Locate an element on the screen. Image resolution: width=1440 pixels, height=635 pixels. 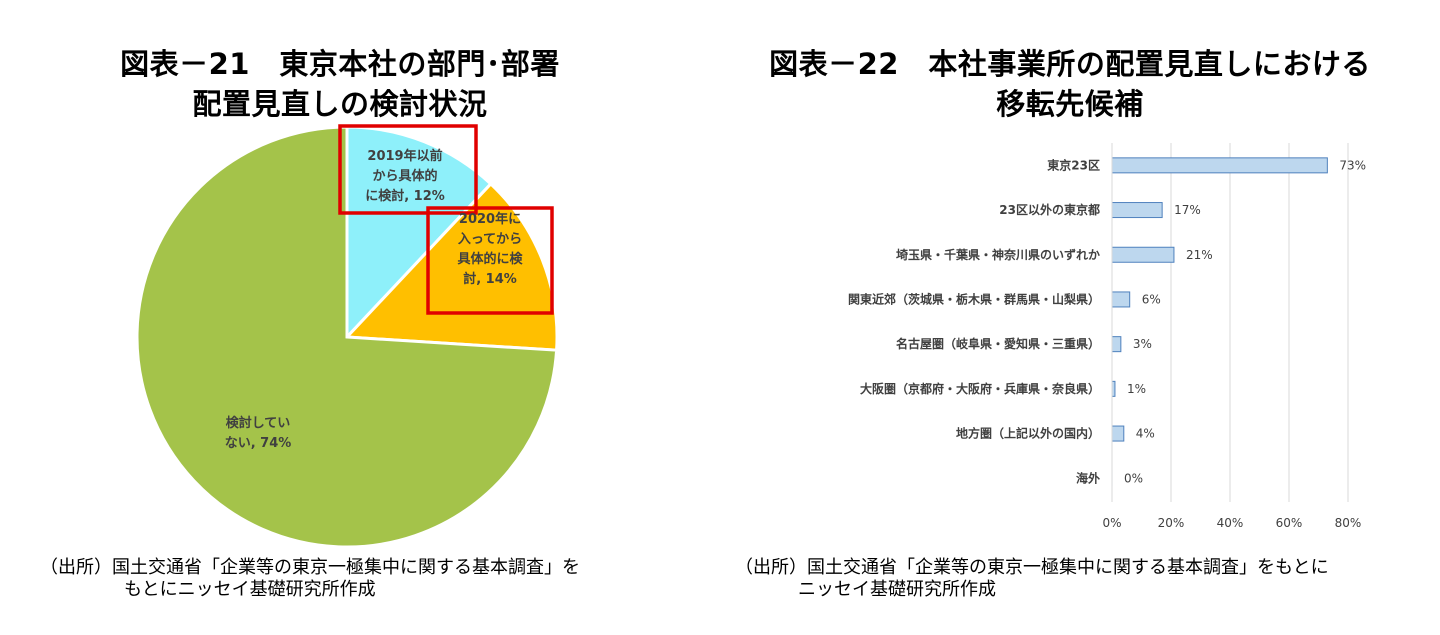
value-label-2: 21% is located at coordinates (1199, 255).